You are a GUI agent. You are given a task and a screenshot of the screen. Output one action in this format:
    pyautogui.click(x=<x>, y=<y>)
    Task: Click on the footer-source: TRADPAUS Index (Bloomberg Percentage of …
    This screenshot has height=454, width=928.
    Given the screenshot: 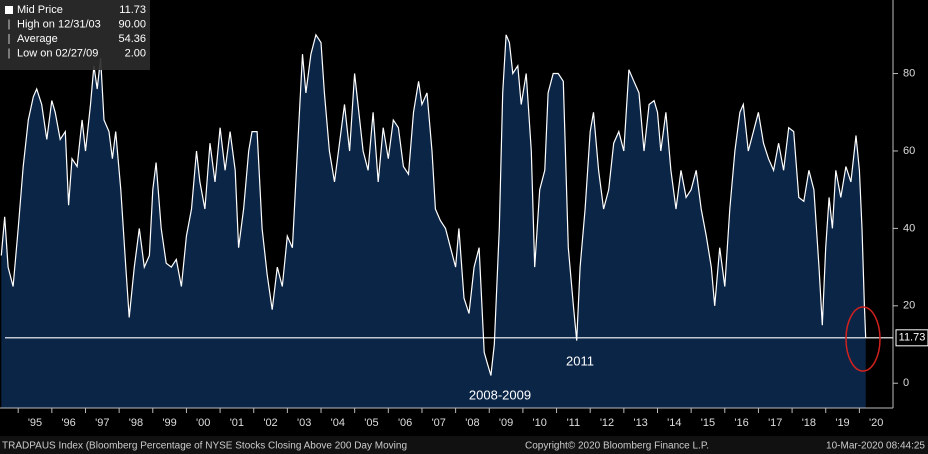 What is the action you would take?
    pyautogui.click(x=204, y=446)
    